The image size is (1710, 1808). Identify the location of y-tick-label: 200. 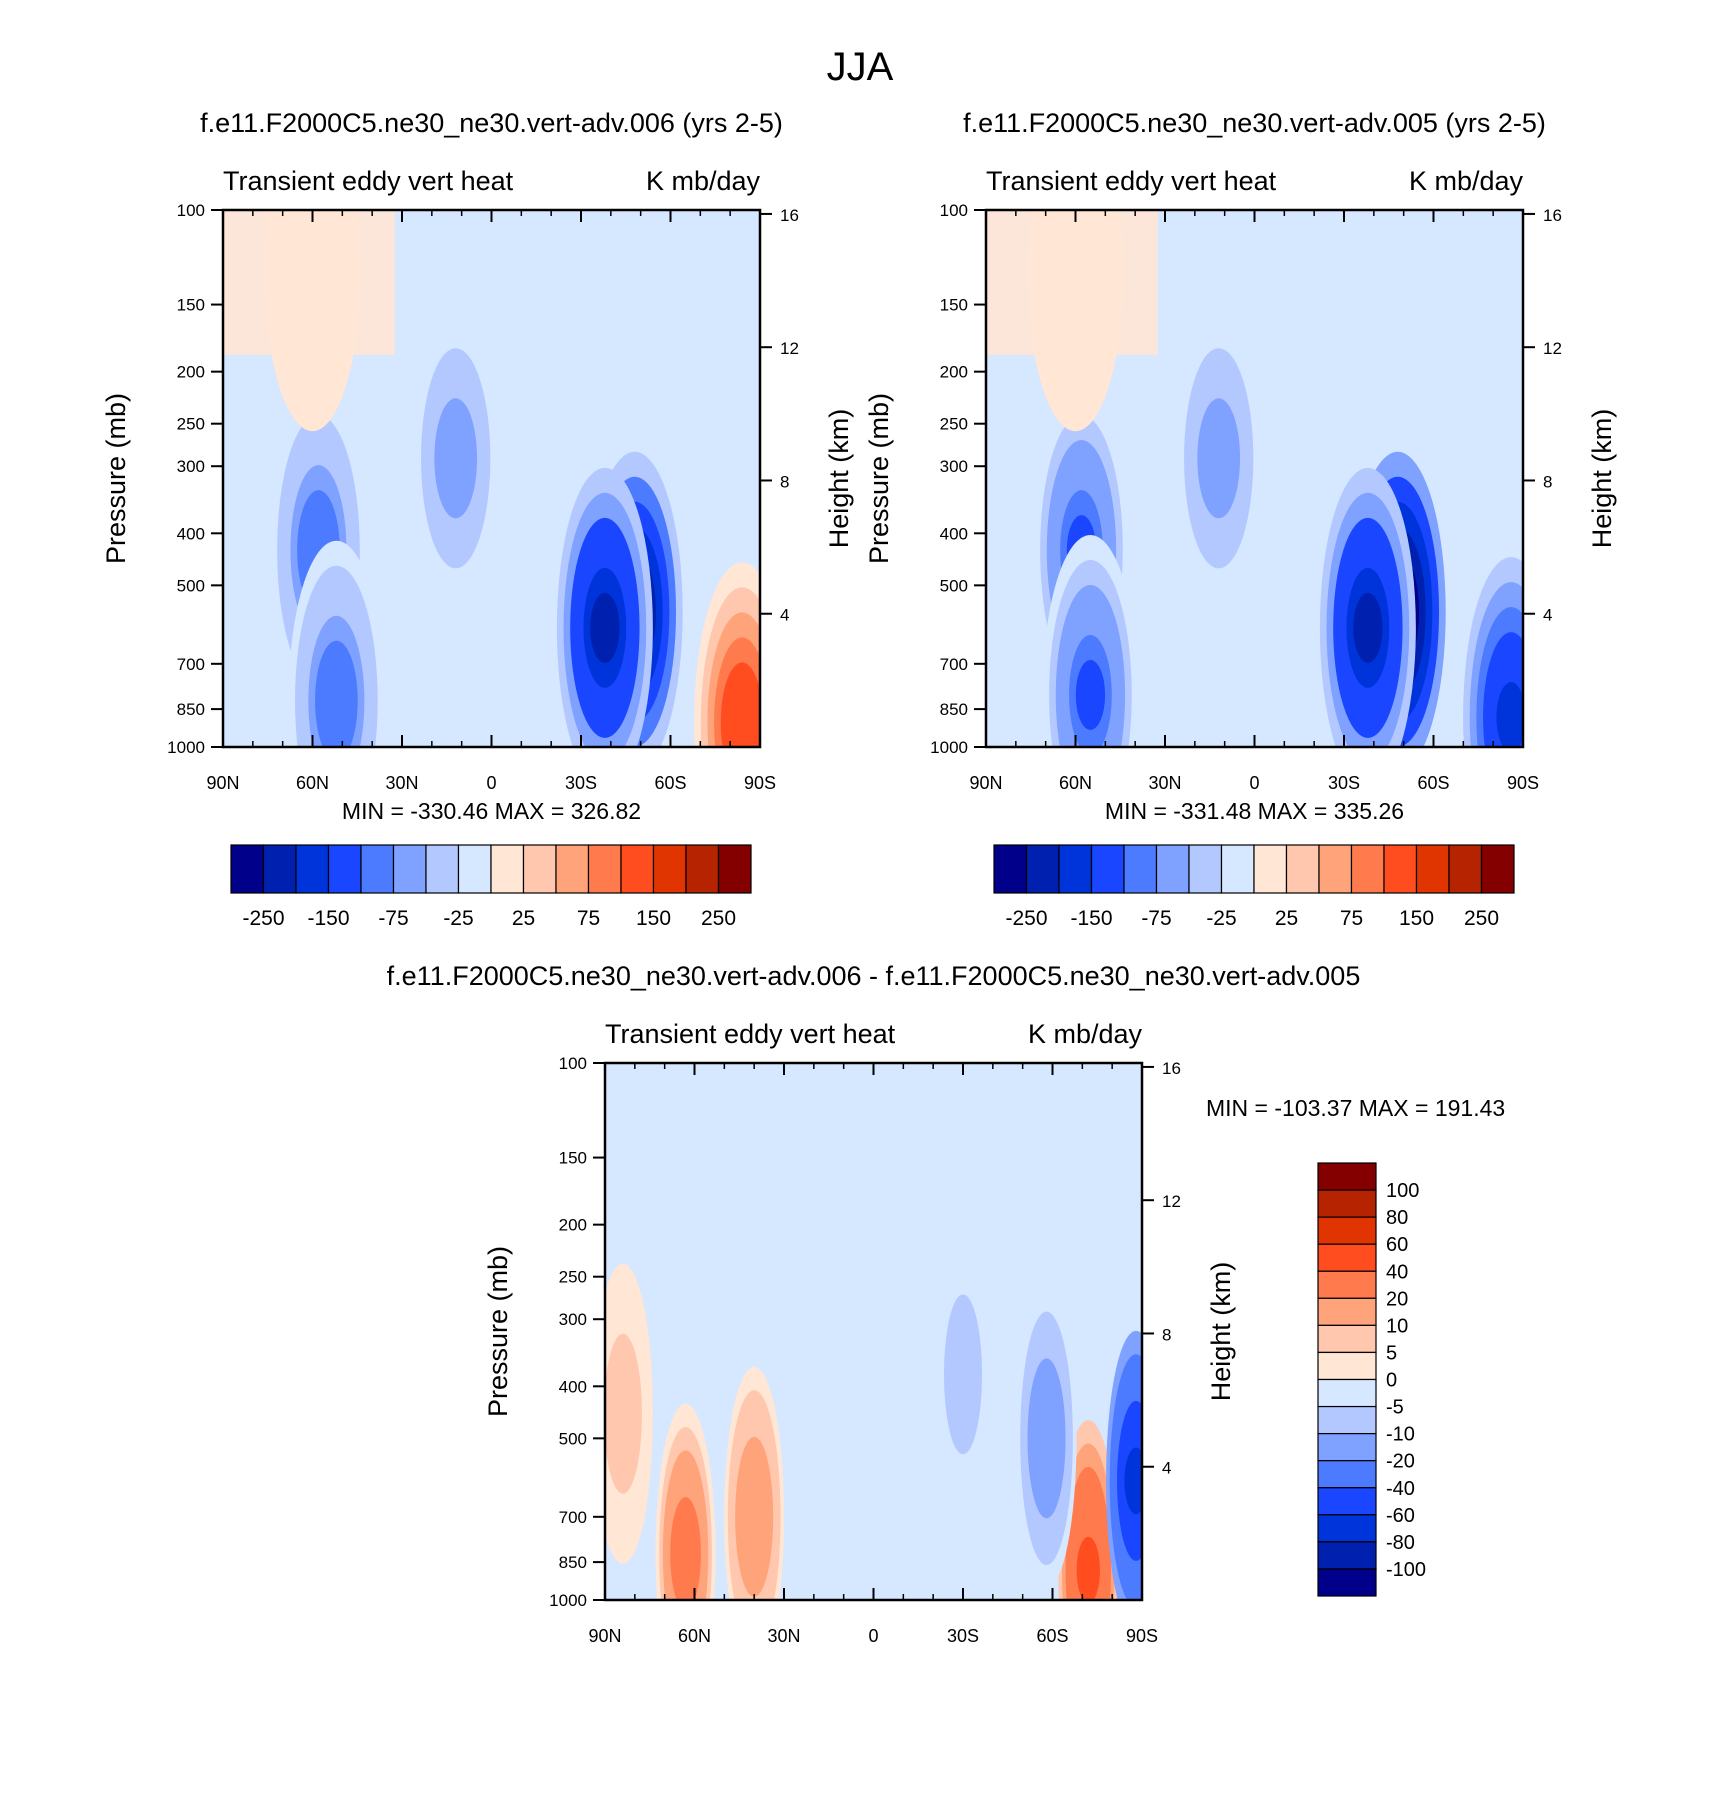
(191, 372).